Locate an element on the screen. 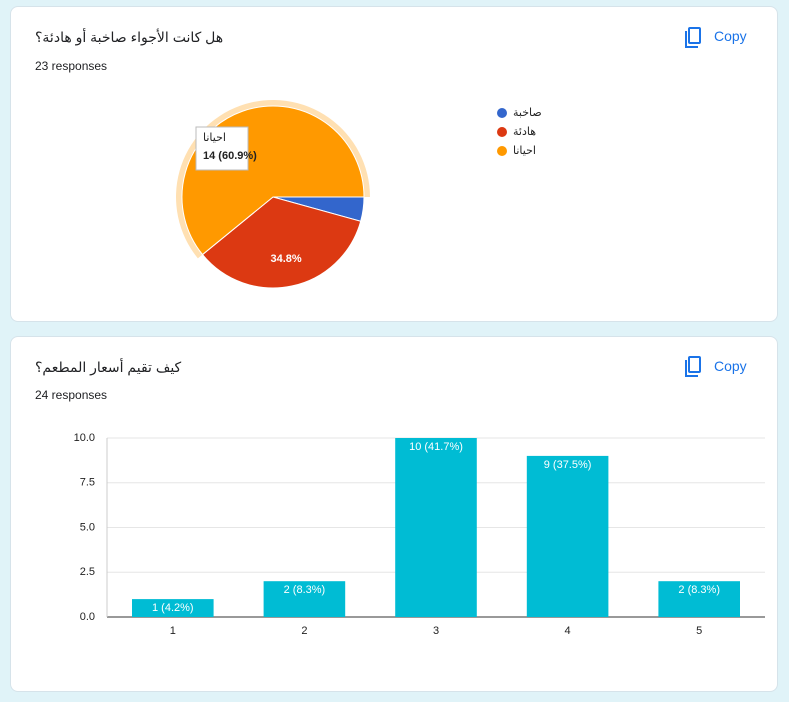  bar-label: 9 (37.5%) is located at coordinates (568, 465).